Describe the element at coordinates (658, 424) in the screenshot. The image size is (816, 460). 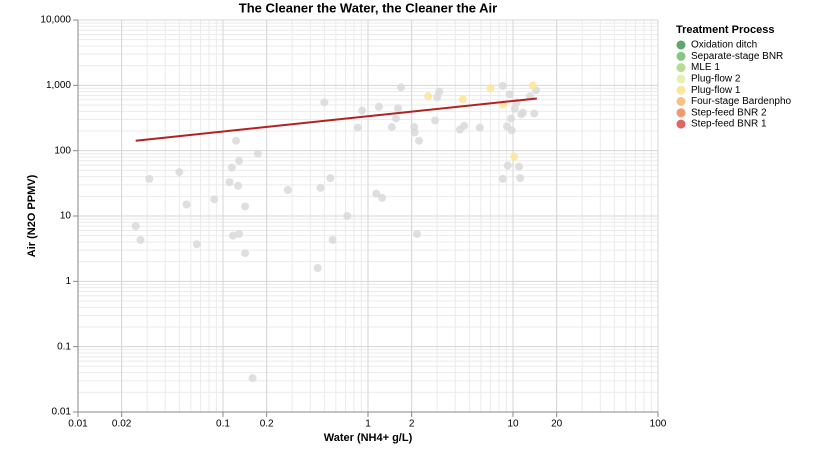
I see `x-tick-label: 100` at that location.